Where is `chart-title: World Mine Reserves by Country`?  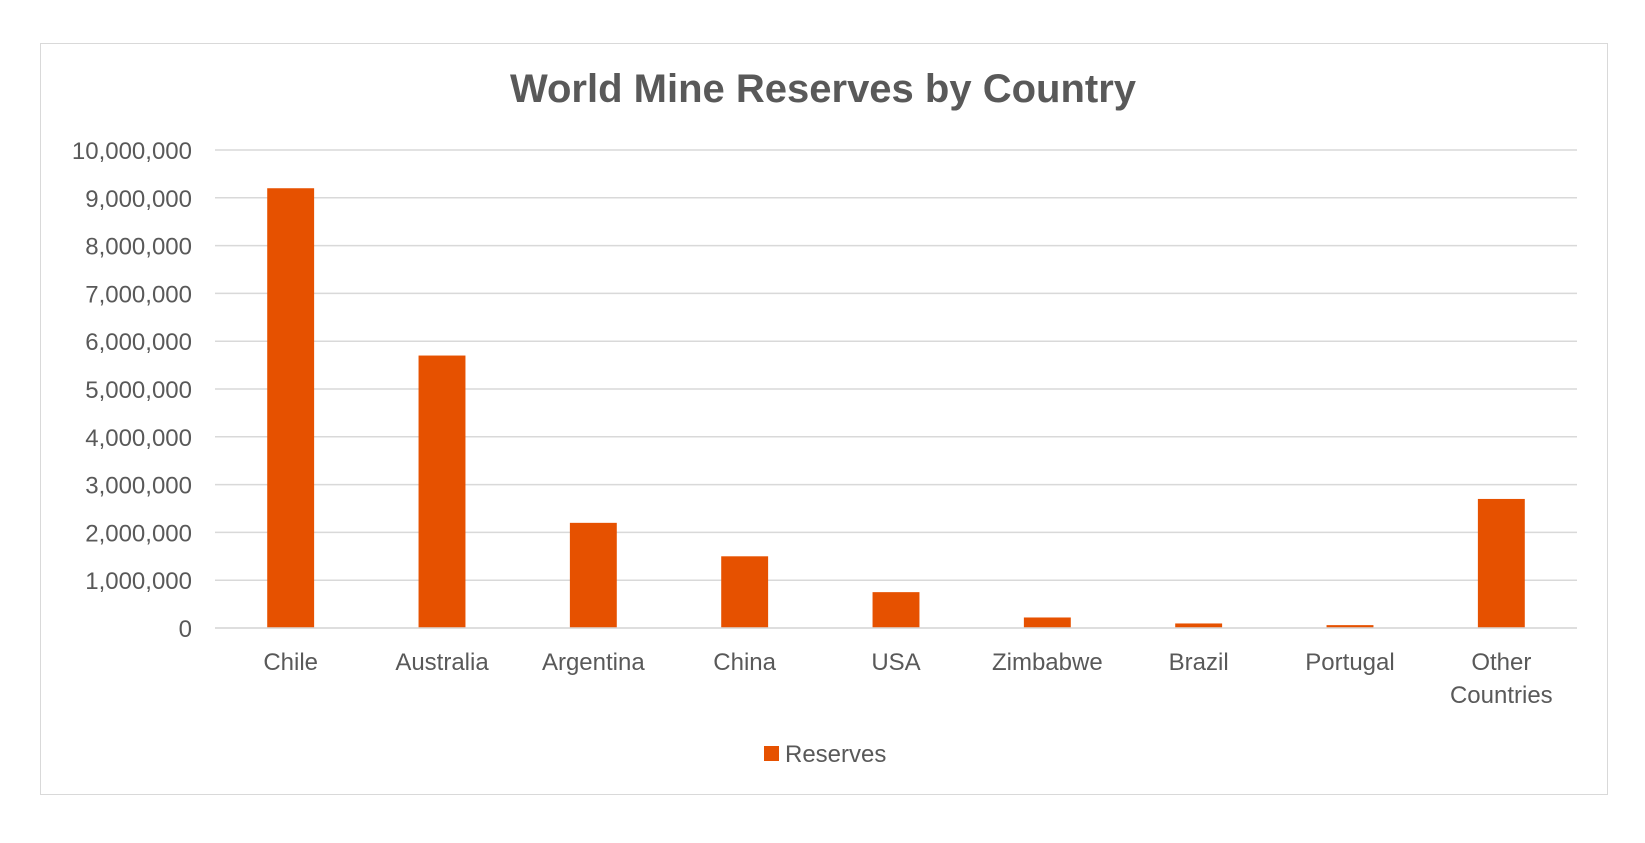
chart-title: World Mine Reserves by Country is located at coordinates (823, 89).